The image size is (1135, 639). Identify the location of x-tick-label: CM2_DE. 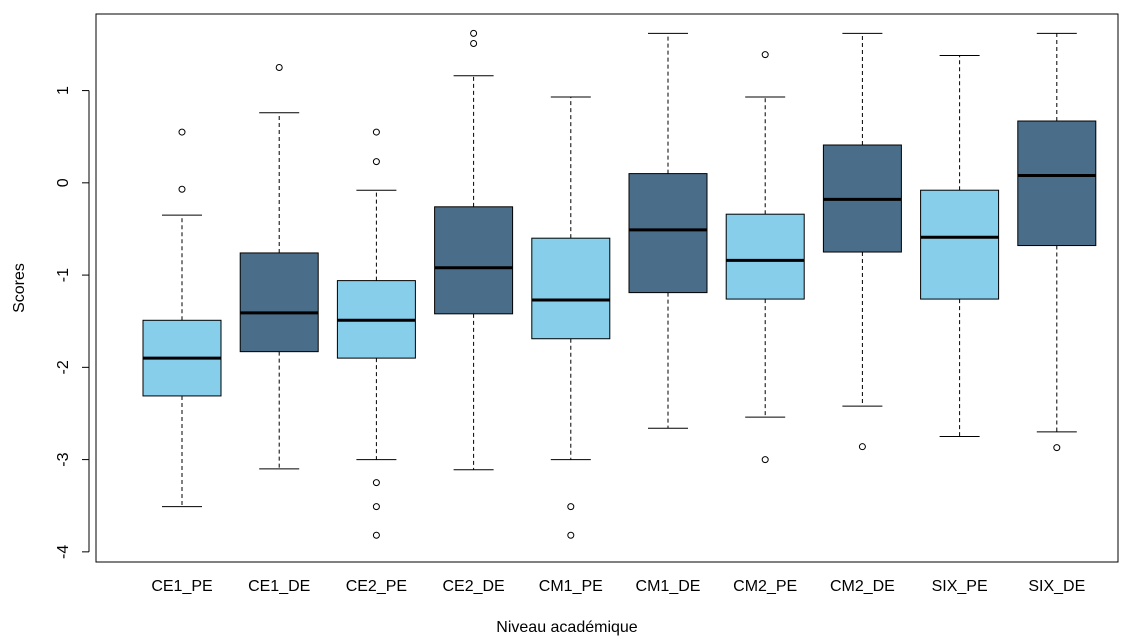
(862, 586).